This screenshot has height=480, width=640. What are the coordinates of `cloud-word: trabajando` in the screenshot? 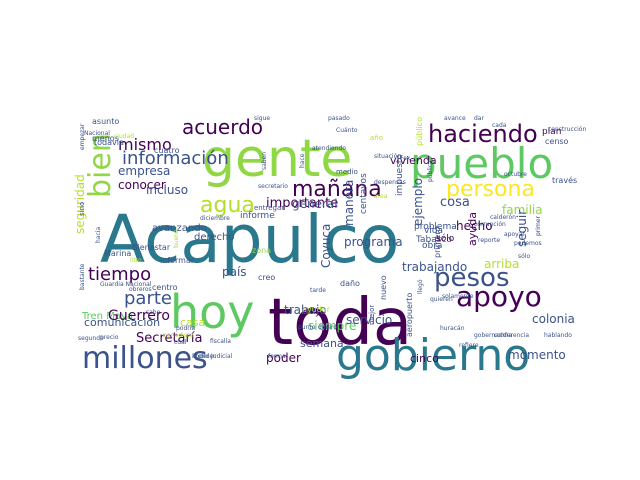 It's located at (434, 267).